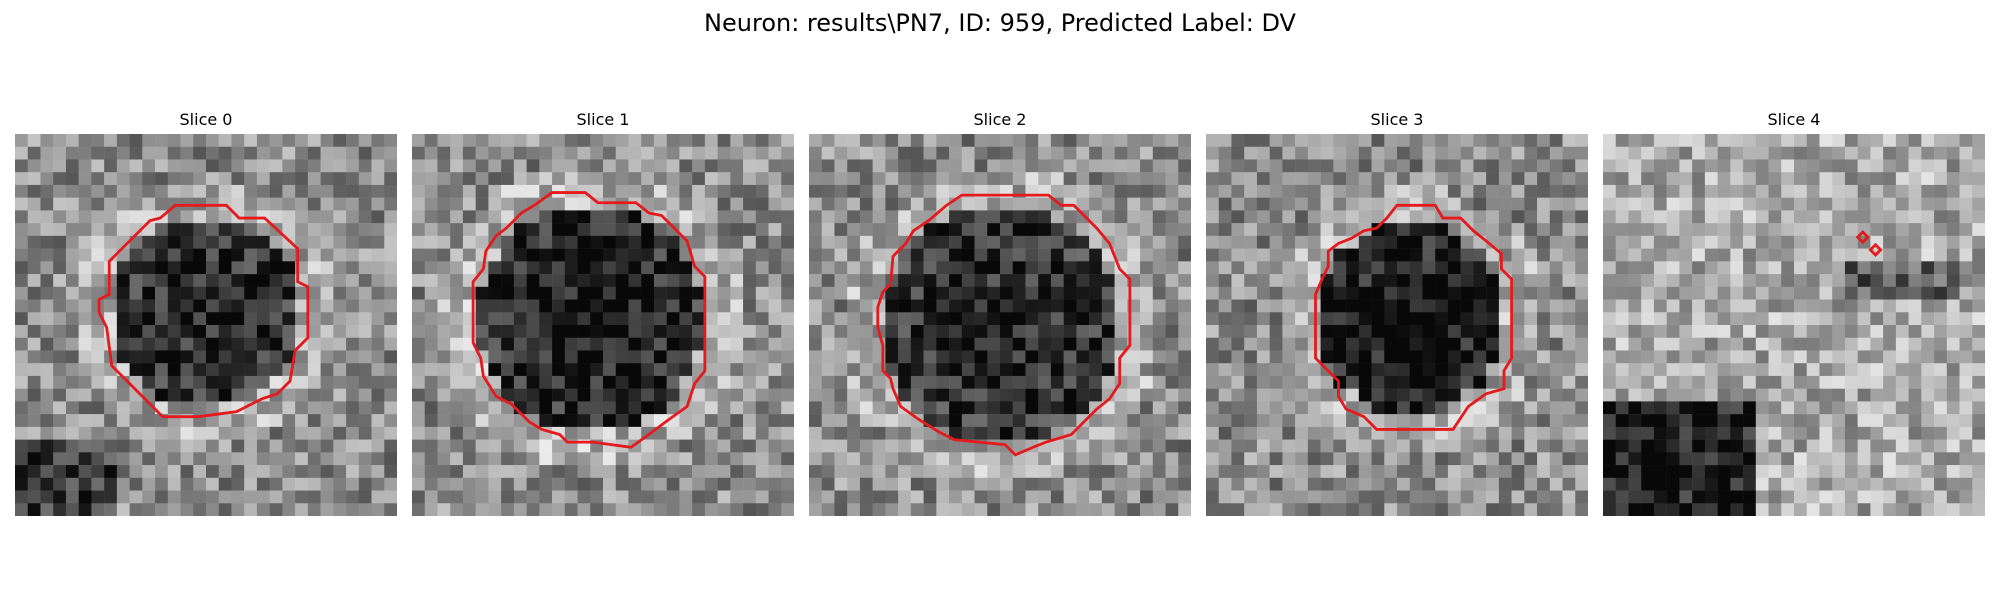 The width and height of the screenshot is (2000, 600). I want to click on slice-panel-4: Slice 4, so click(1794, 313).